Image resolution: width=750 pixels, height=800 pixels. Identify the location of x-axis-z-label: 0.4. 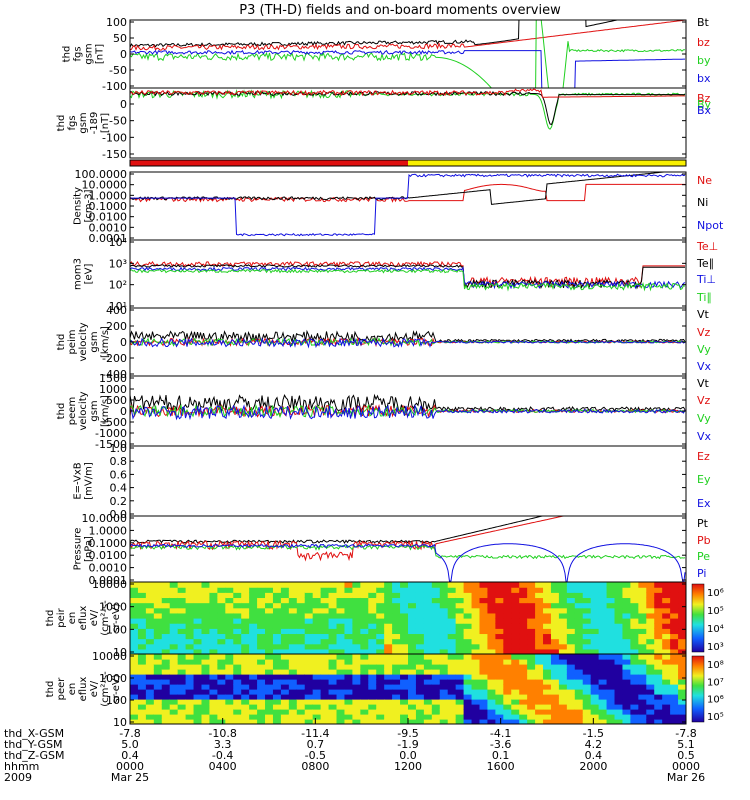
(130, 755).